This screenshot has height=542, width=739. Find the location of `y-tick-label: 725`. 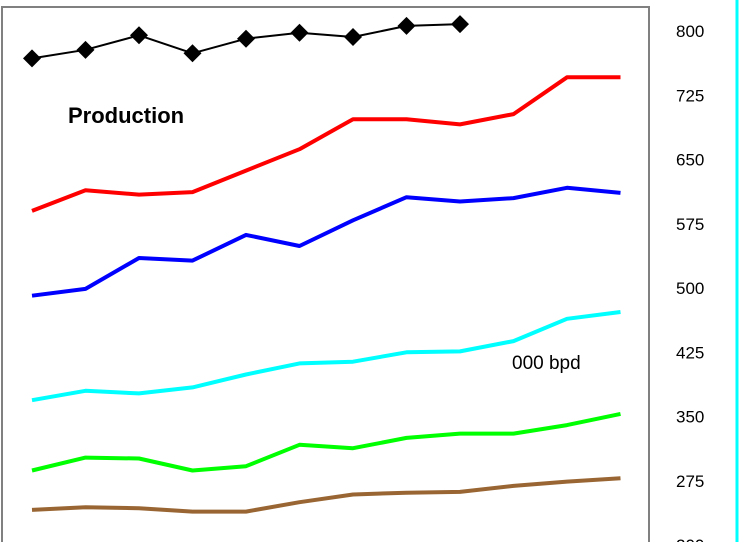

y-tick-label: 725 is located at coordinates (690, 95).